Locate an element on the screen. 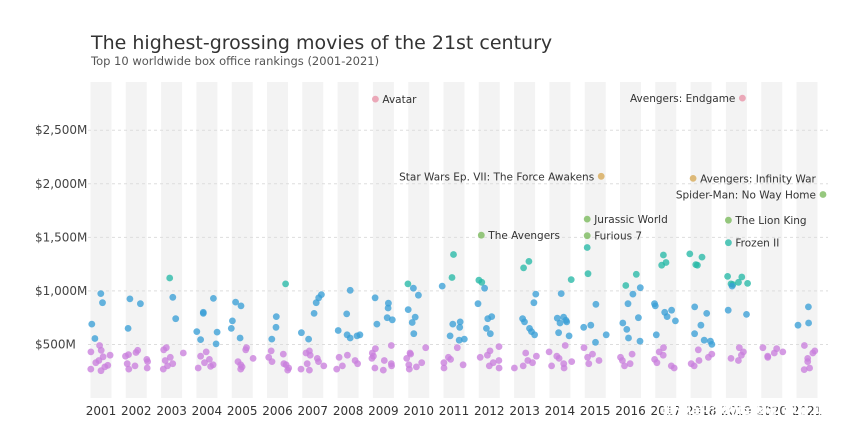 This screenshot has height=430, width=856. x-tick-2013: 2013 is located at coordinates (524, 411).